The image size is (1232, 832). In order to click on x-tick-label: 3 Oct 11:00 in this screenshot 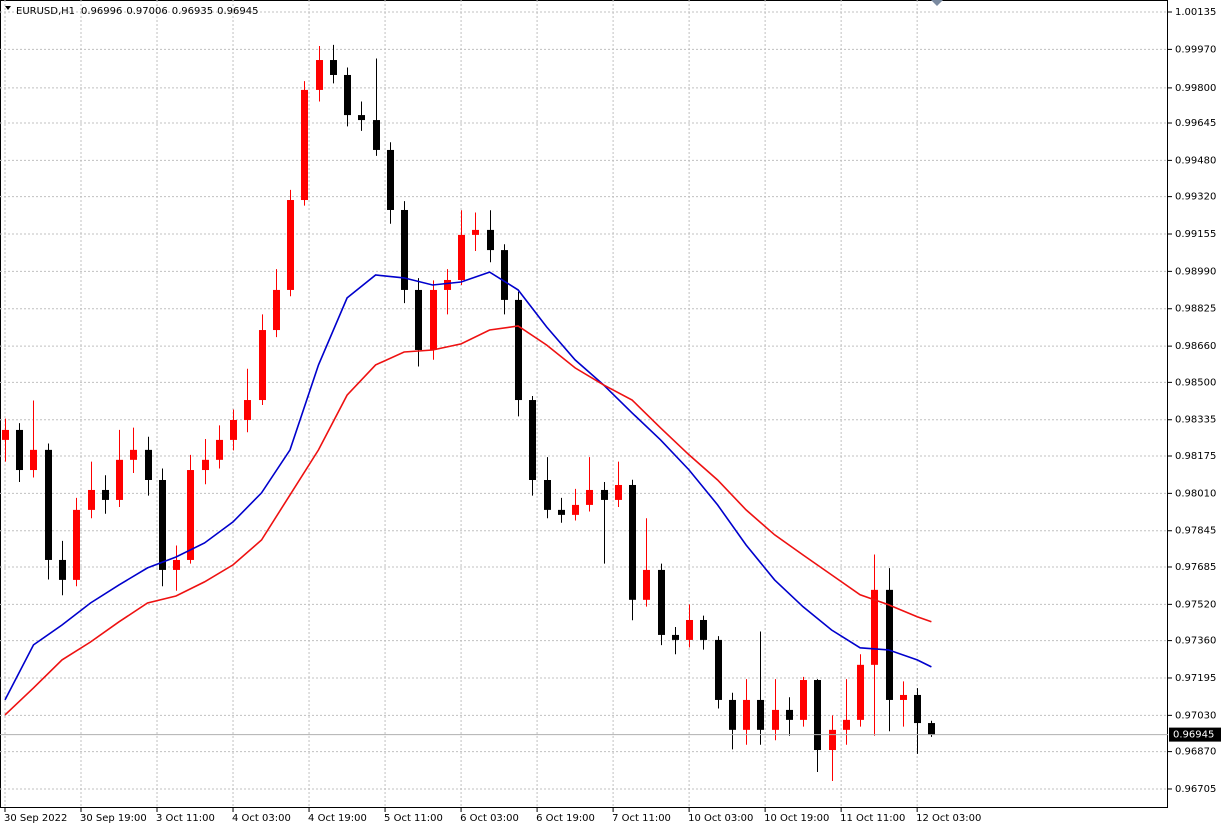, I will do `click(185, 818)`.